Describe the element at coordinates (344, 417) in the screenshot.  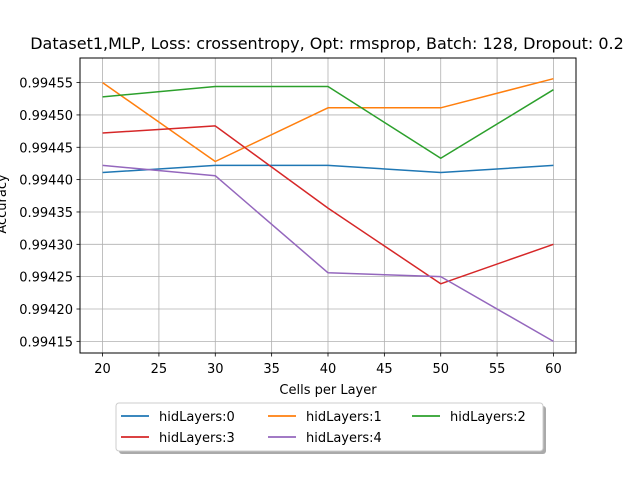
I see `legend-label-1: hidLayers:1` at that location.